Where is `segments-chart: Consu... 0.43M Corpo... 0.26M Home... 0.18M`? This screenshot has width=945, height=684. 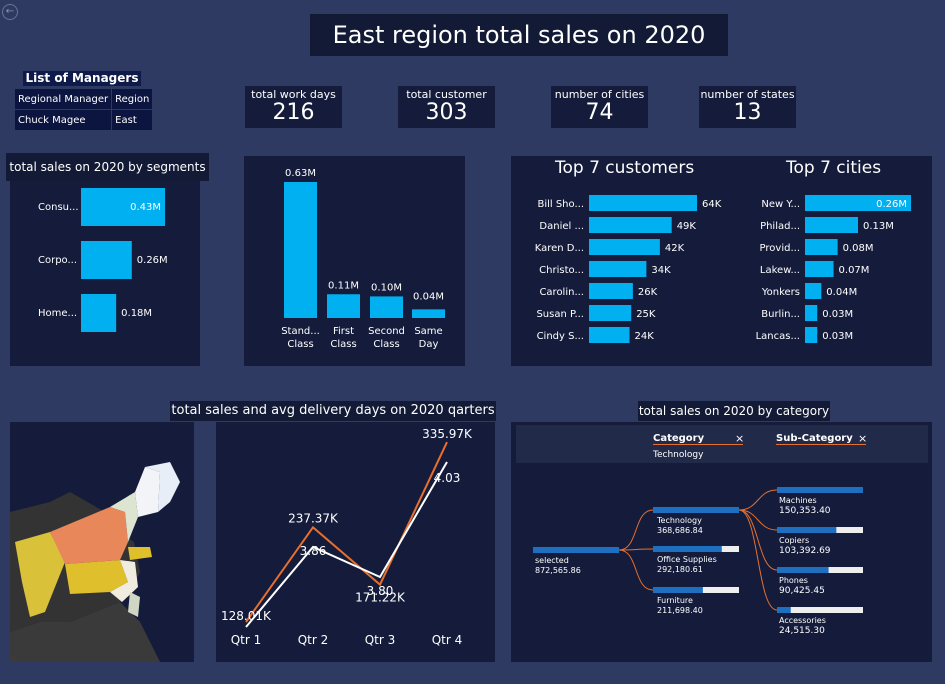
segments-chart: Consu... 0.43M Corpo... 0.26M Home... 0.18M is located at coordinates (103, 260).